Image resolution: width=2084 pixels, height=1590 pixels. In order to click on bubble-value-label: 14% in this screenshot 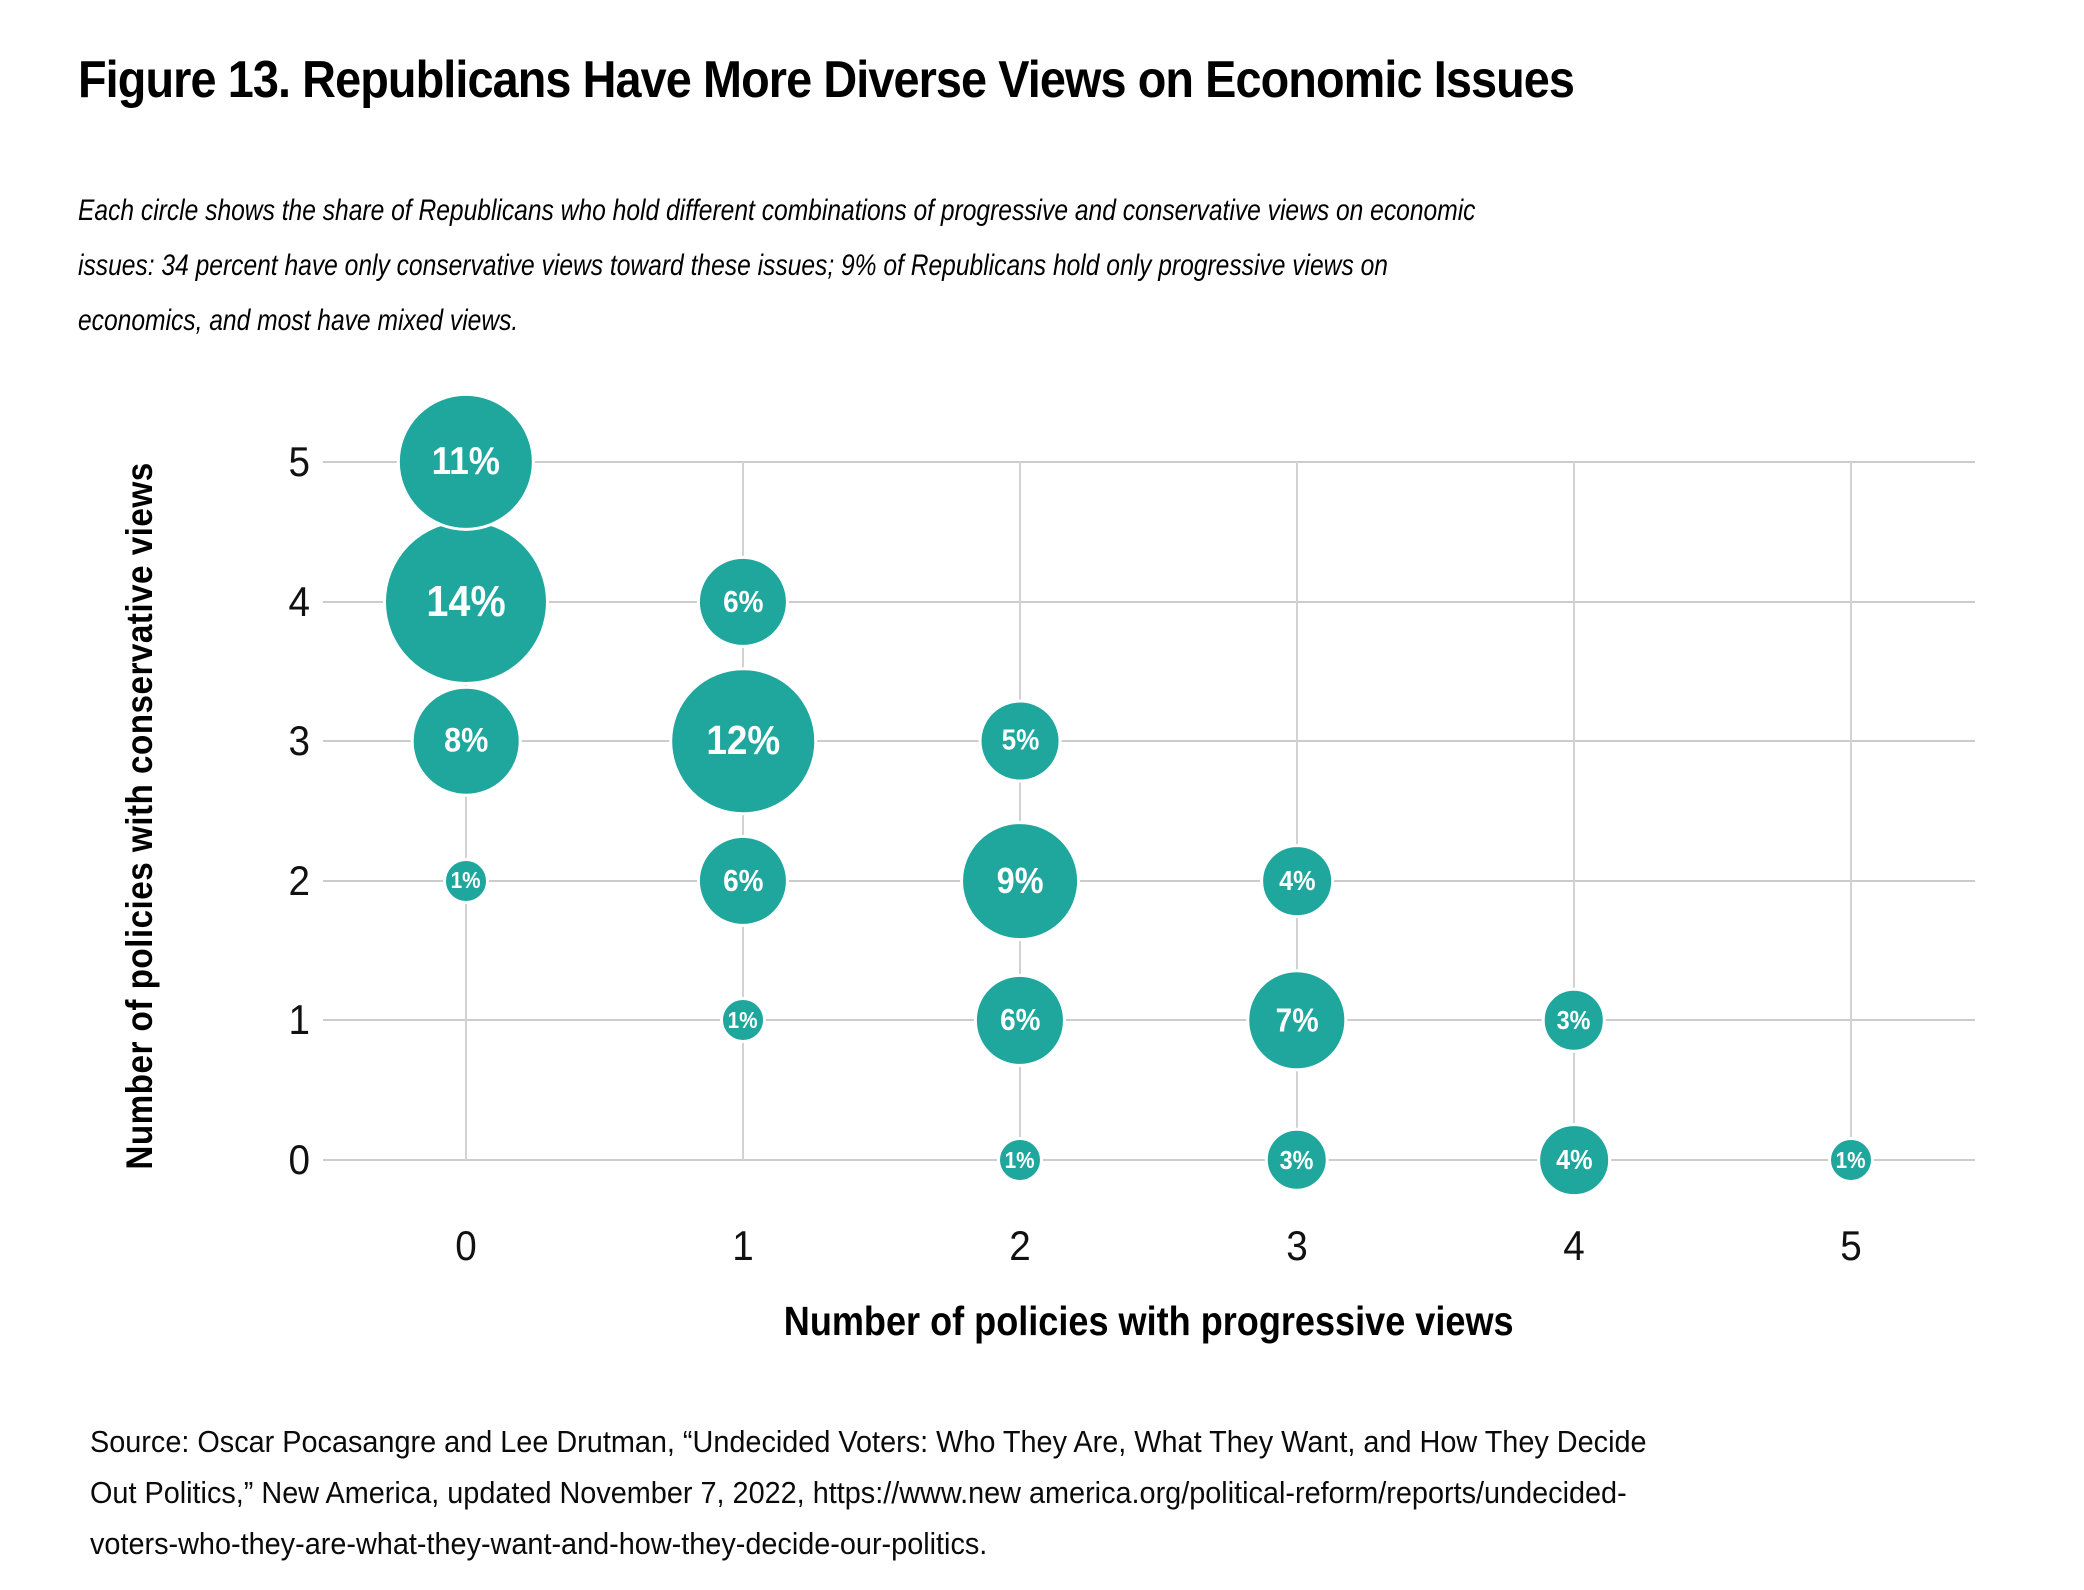, I will do `click(466, 601)`.